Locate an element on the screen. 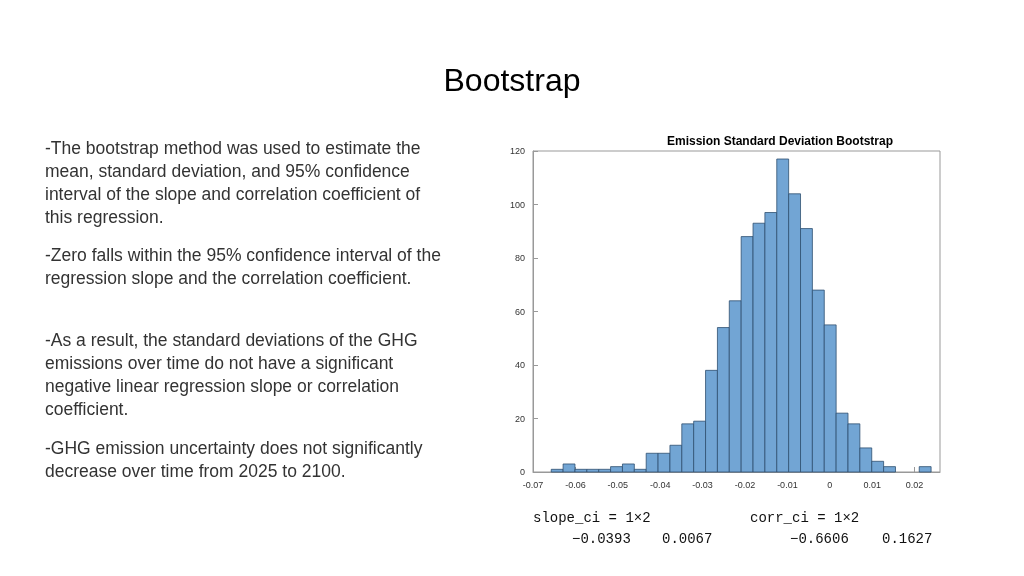 This screenshot has width=1024, height=576. text: slope_ci = 1×2 is located at coordinates (592, 518).